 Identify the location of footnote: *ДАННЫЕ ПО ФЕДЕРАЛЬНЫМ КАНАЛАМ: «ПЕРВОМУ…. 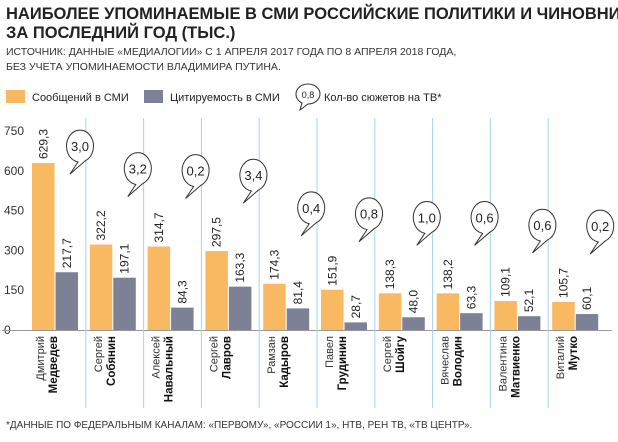
(239, 425).